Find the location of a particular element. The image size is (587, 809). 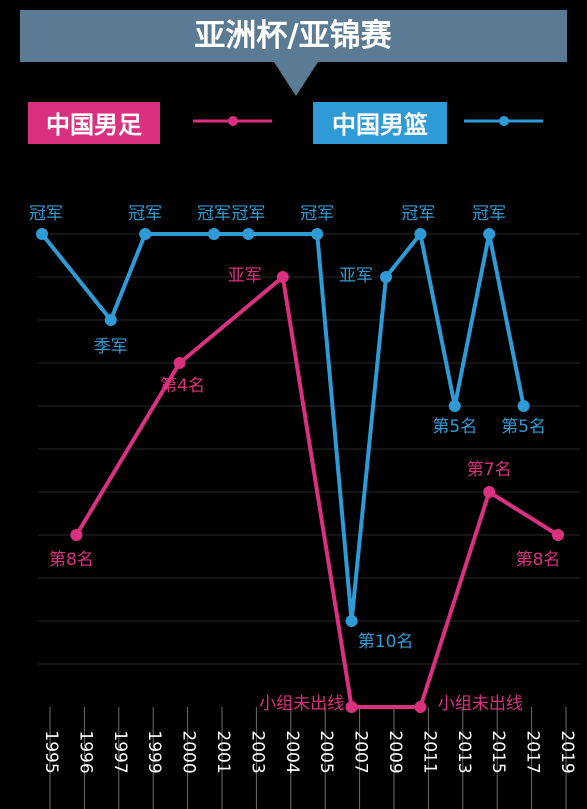

x-tick-label: 2007 is located at coordinates (361, 751).